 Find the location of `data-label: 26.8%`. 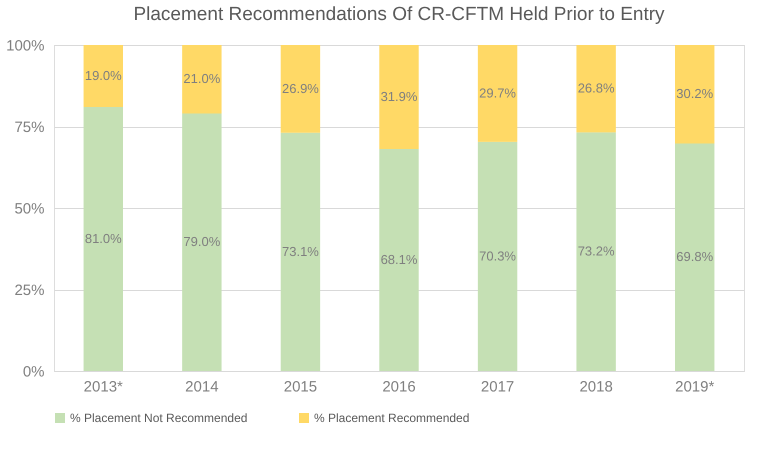

data-label: 26.8% is located at coordinates (597, 88).